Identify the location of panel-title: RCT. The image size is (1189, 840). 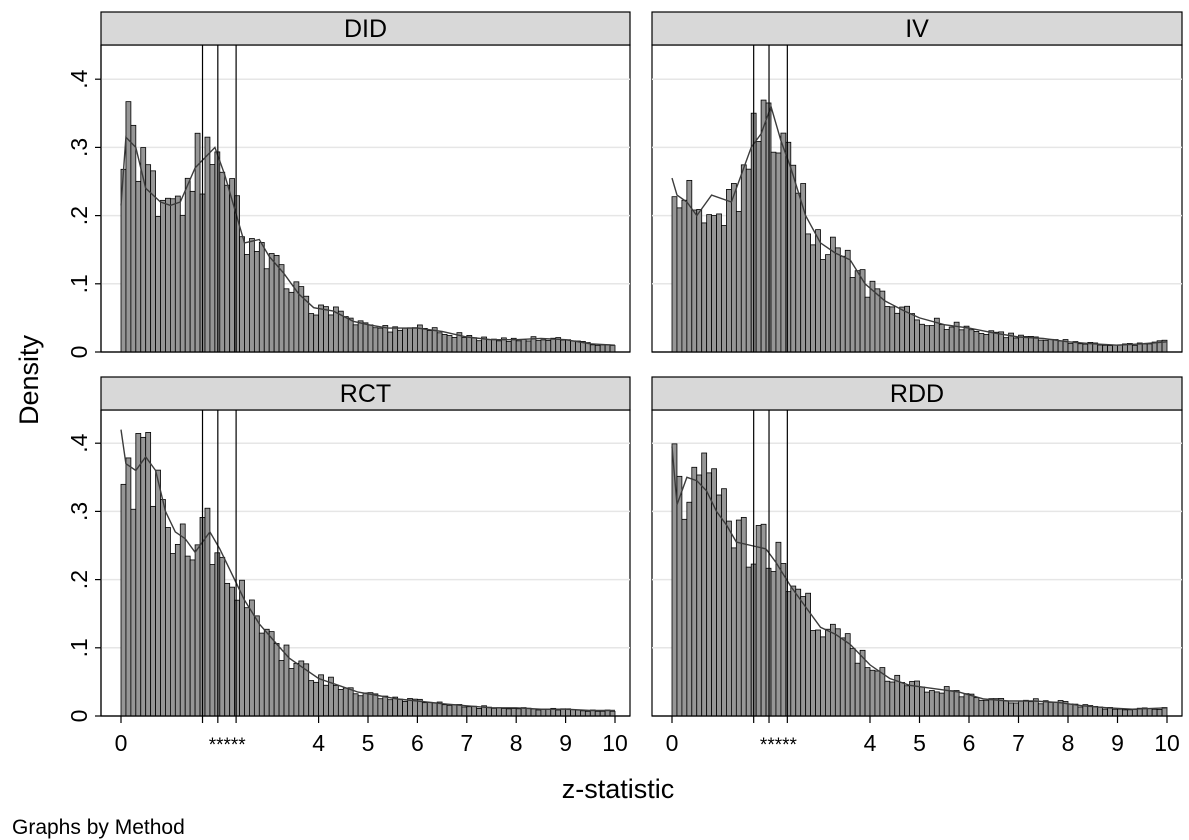
(365, 394).